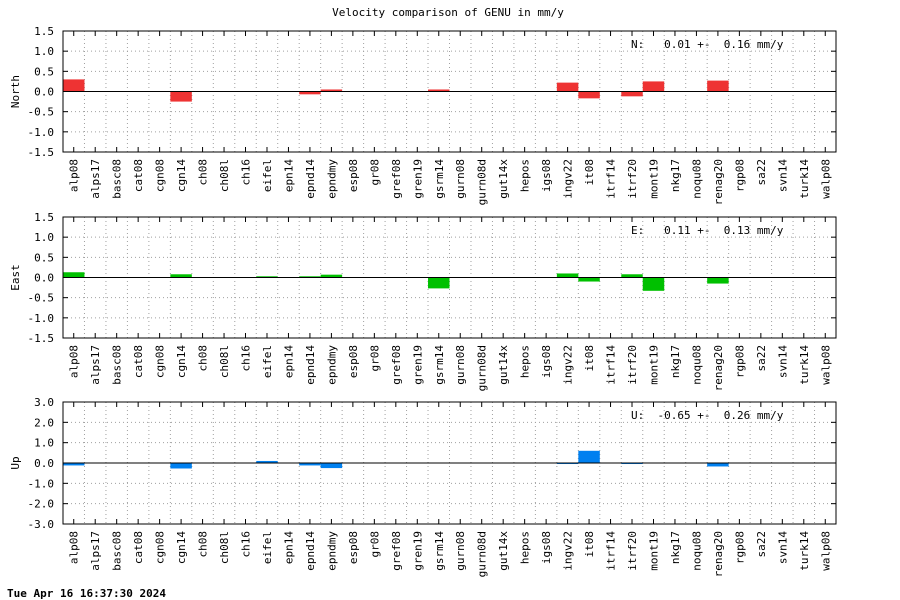  Describe the element at coordinates (460, 551) in the screenshot. I see `x-tick-label: gurn08` at that location.